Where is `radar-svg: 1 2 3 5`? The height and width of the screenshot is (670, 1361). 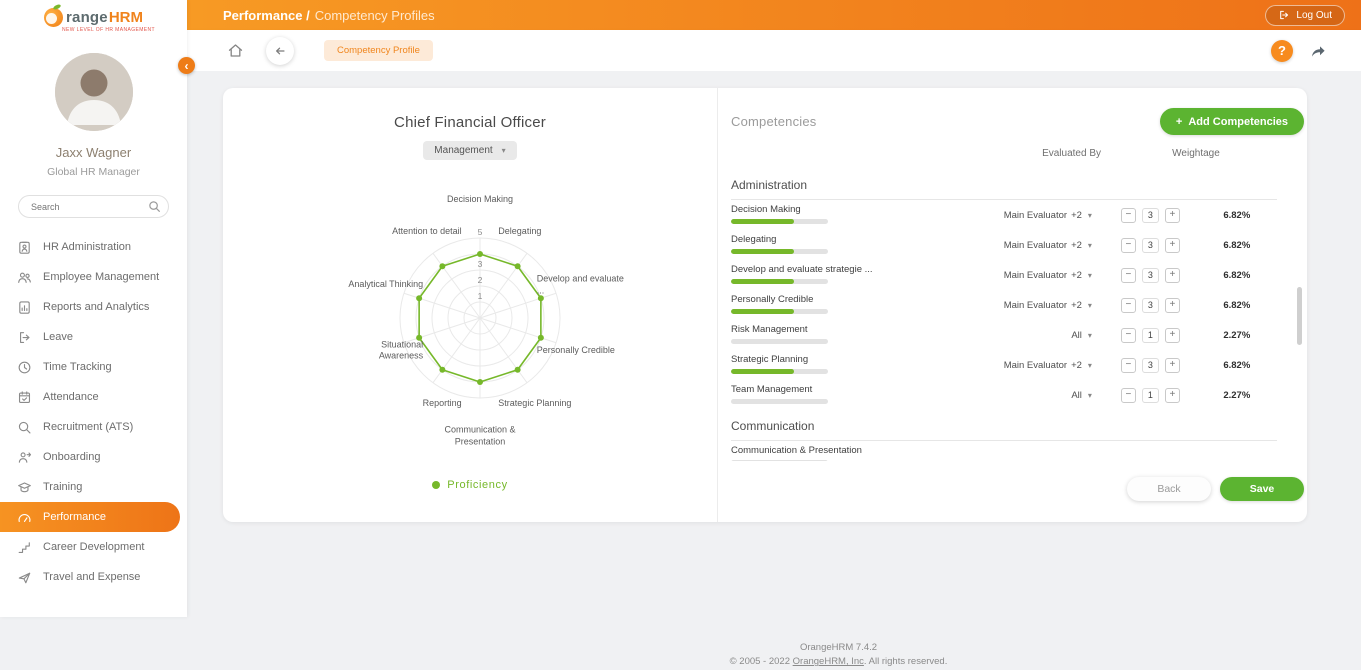
radar-svg: 1 2 3 5 is located at coordinates (480, 313).